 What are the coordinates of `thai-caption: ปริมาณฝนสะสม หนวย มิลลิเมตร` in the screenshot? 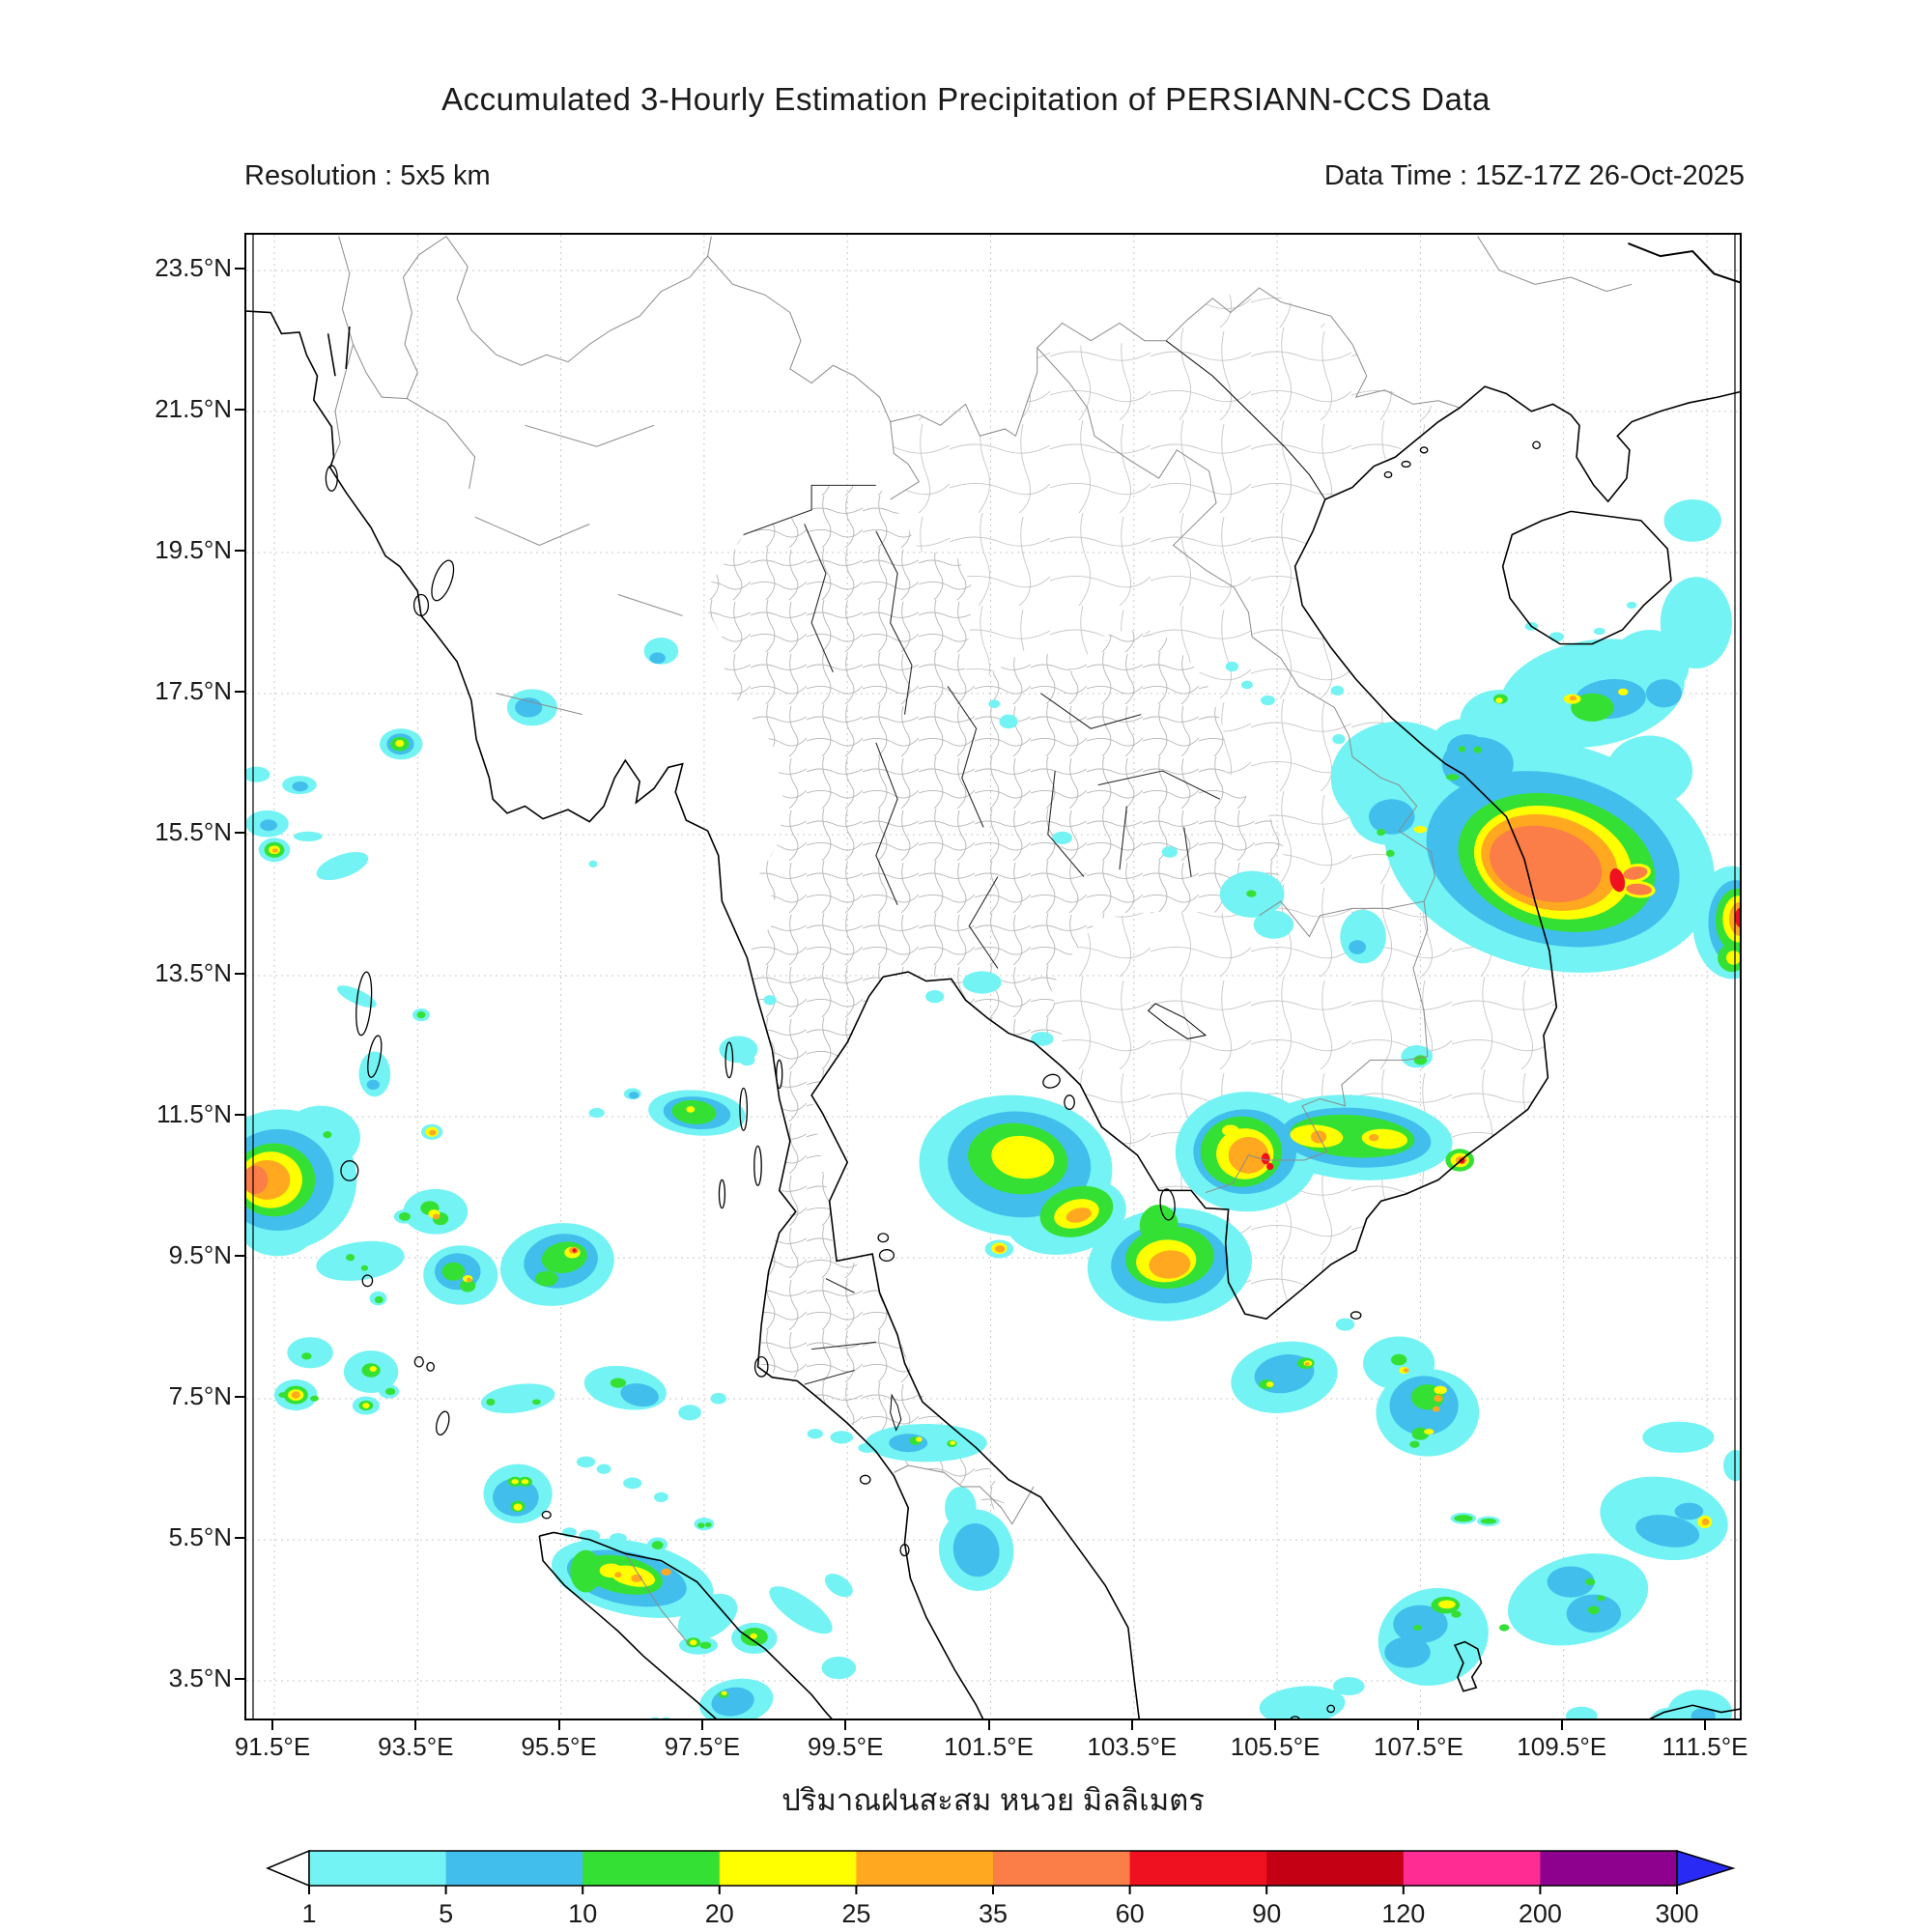 It's located at (993, 1800).